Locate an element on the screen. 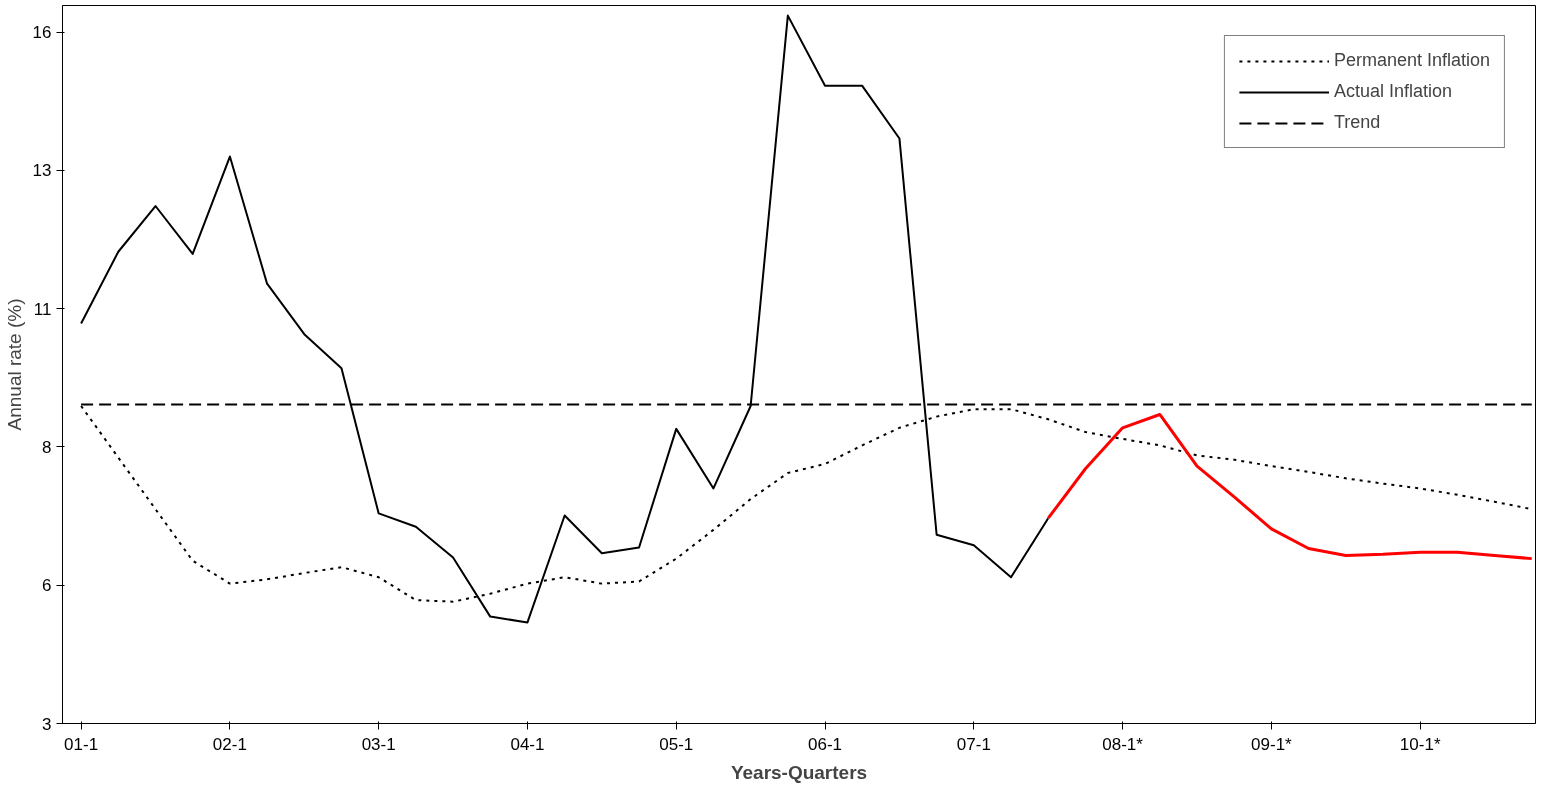 This screenshot has width=1545, height=791. x-tick-label: 01-1 is located at coordinates (81, 744).